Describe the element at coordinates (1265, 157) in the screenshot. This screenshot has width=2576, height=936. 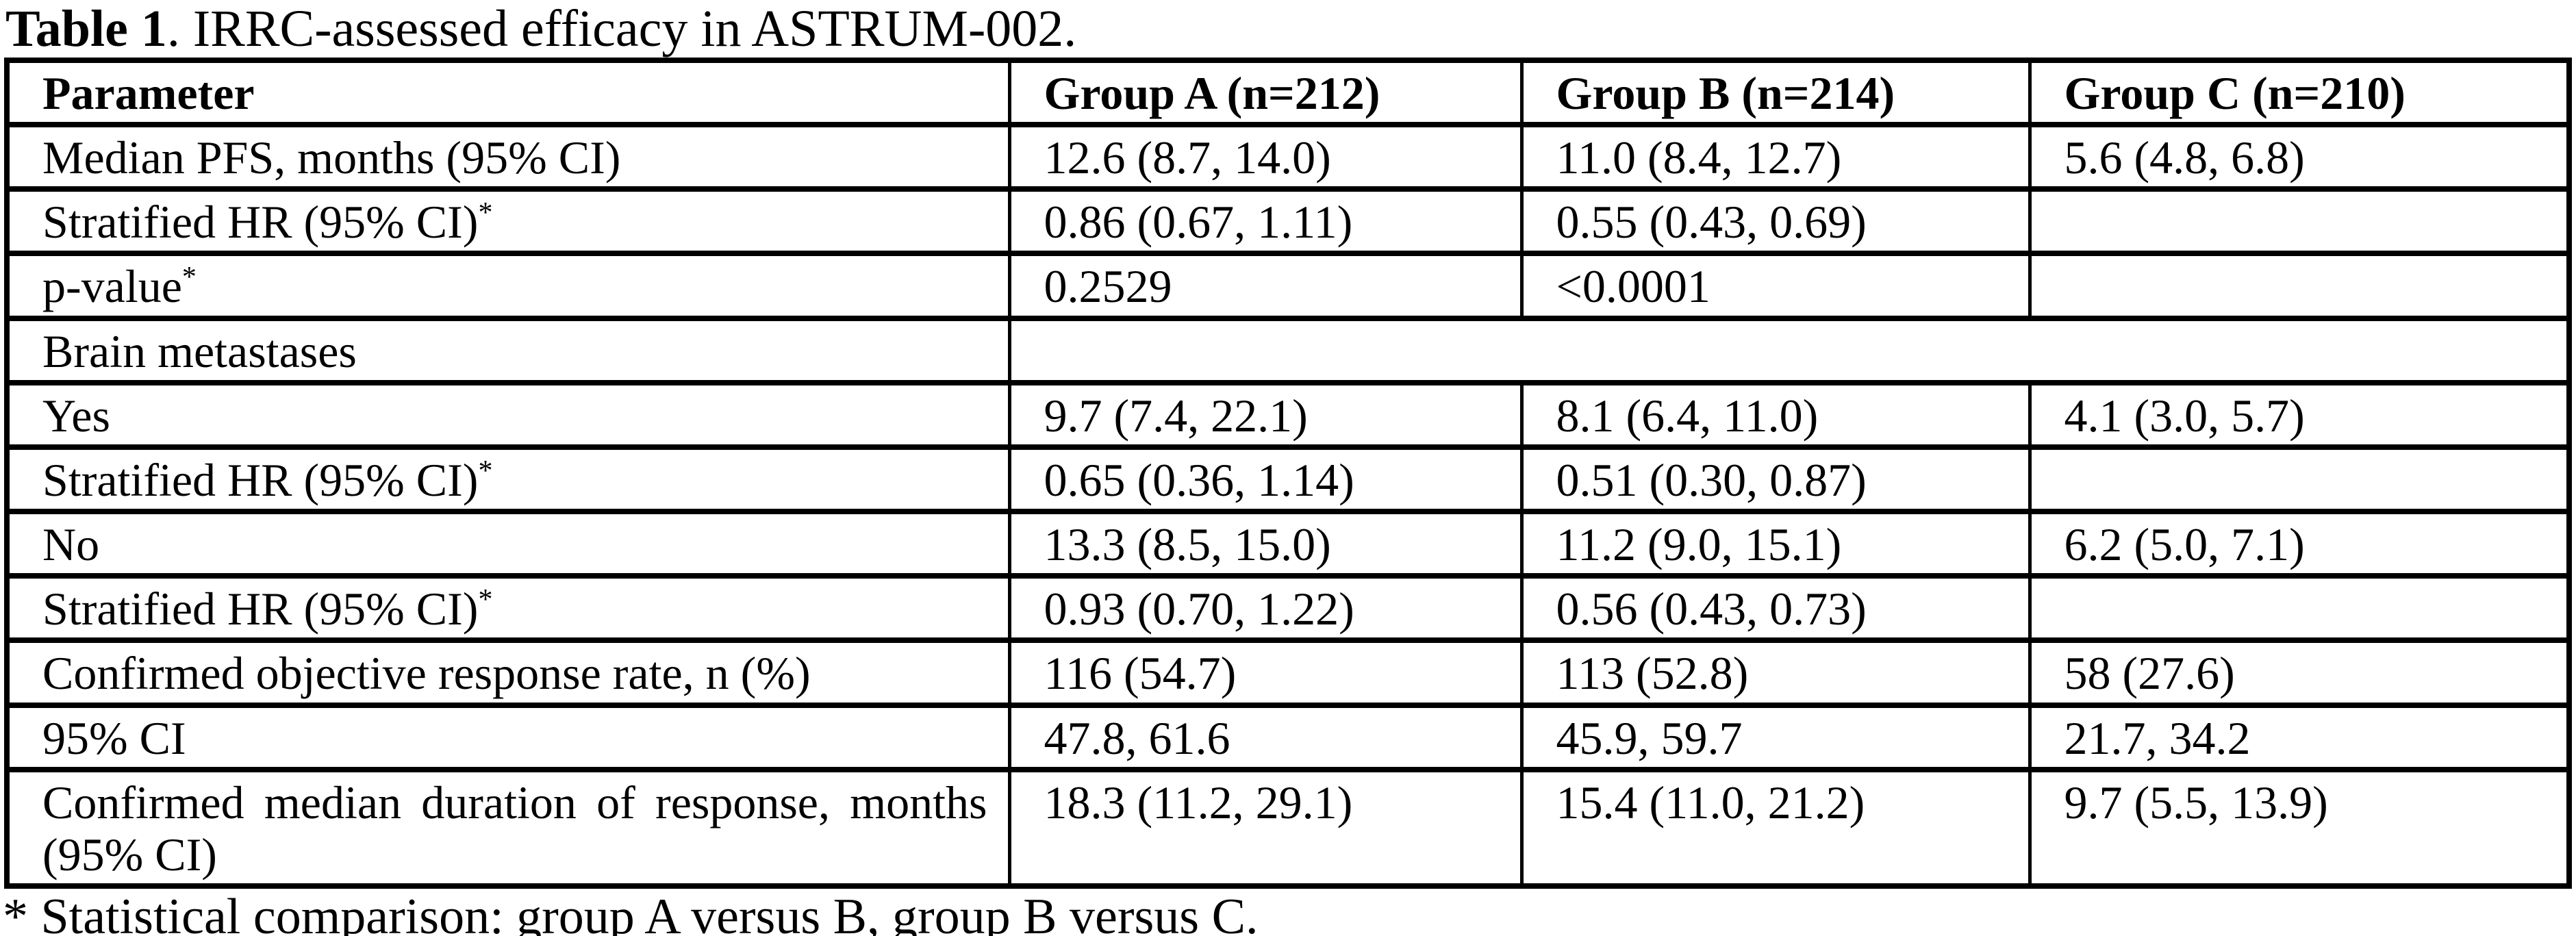
I see `value-cell: 12.6 (8.7, 14.0)` at that location.